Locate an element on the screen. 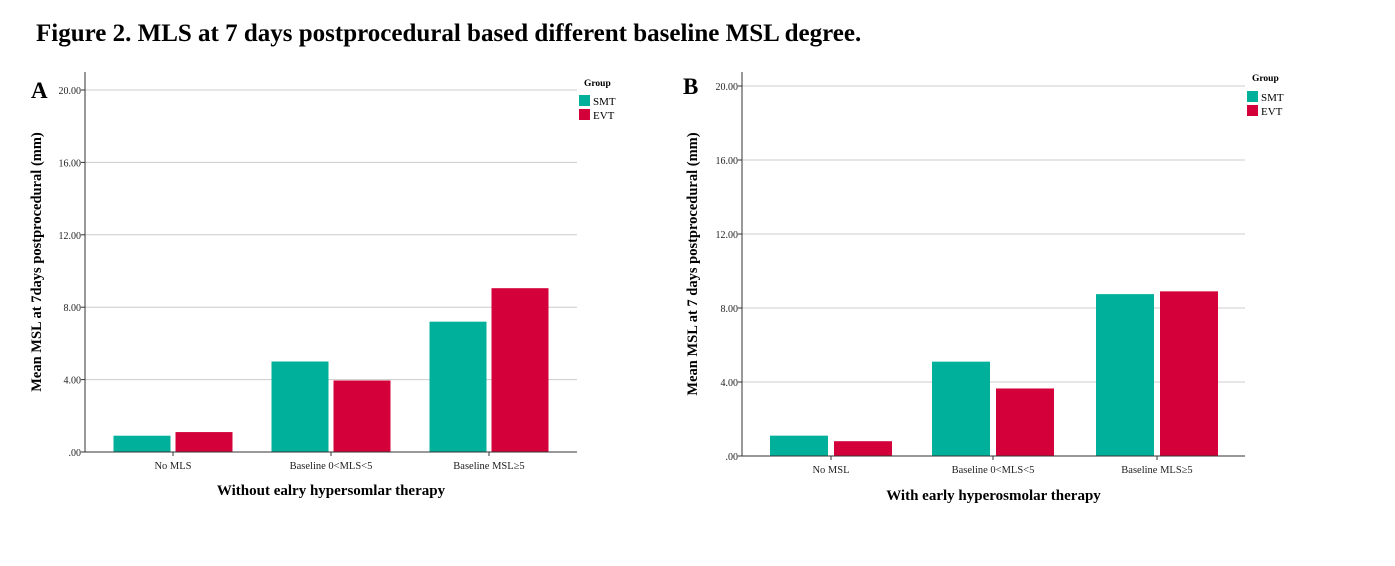  panel-label: B is located at coordinates (690, 86).